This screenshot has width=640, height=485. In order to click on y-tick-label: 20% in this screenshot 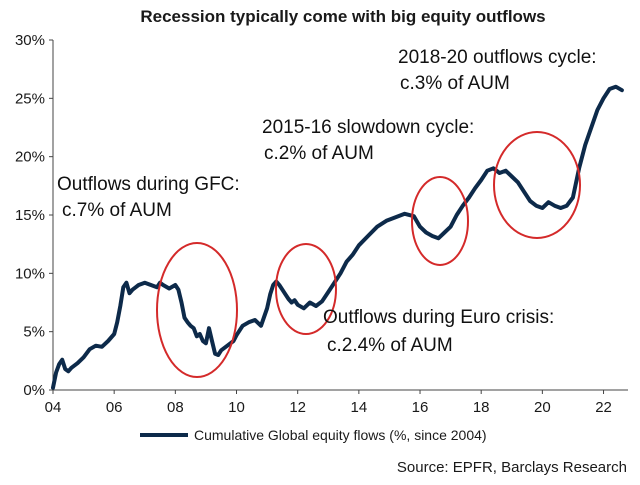, I will do `click(30, 157)`.